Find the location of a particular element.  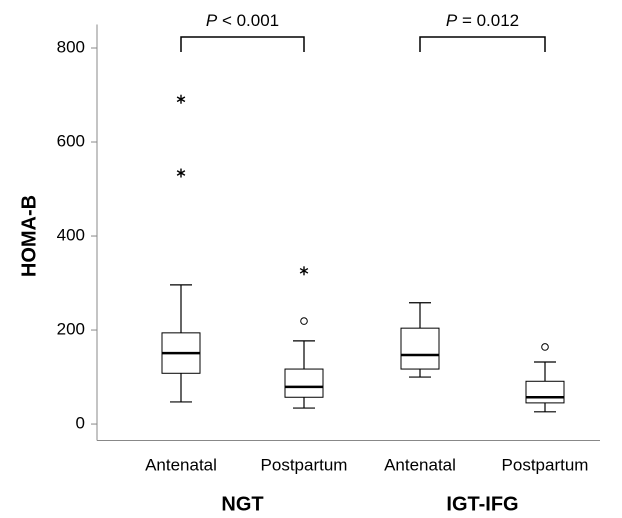

p-value: P < 0.001 is located at coordinates (242, 20).